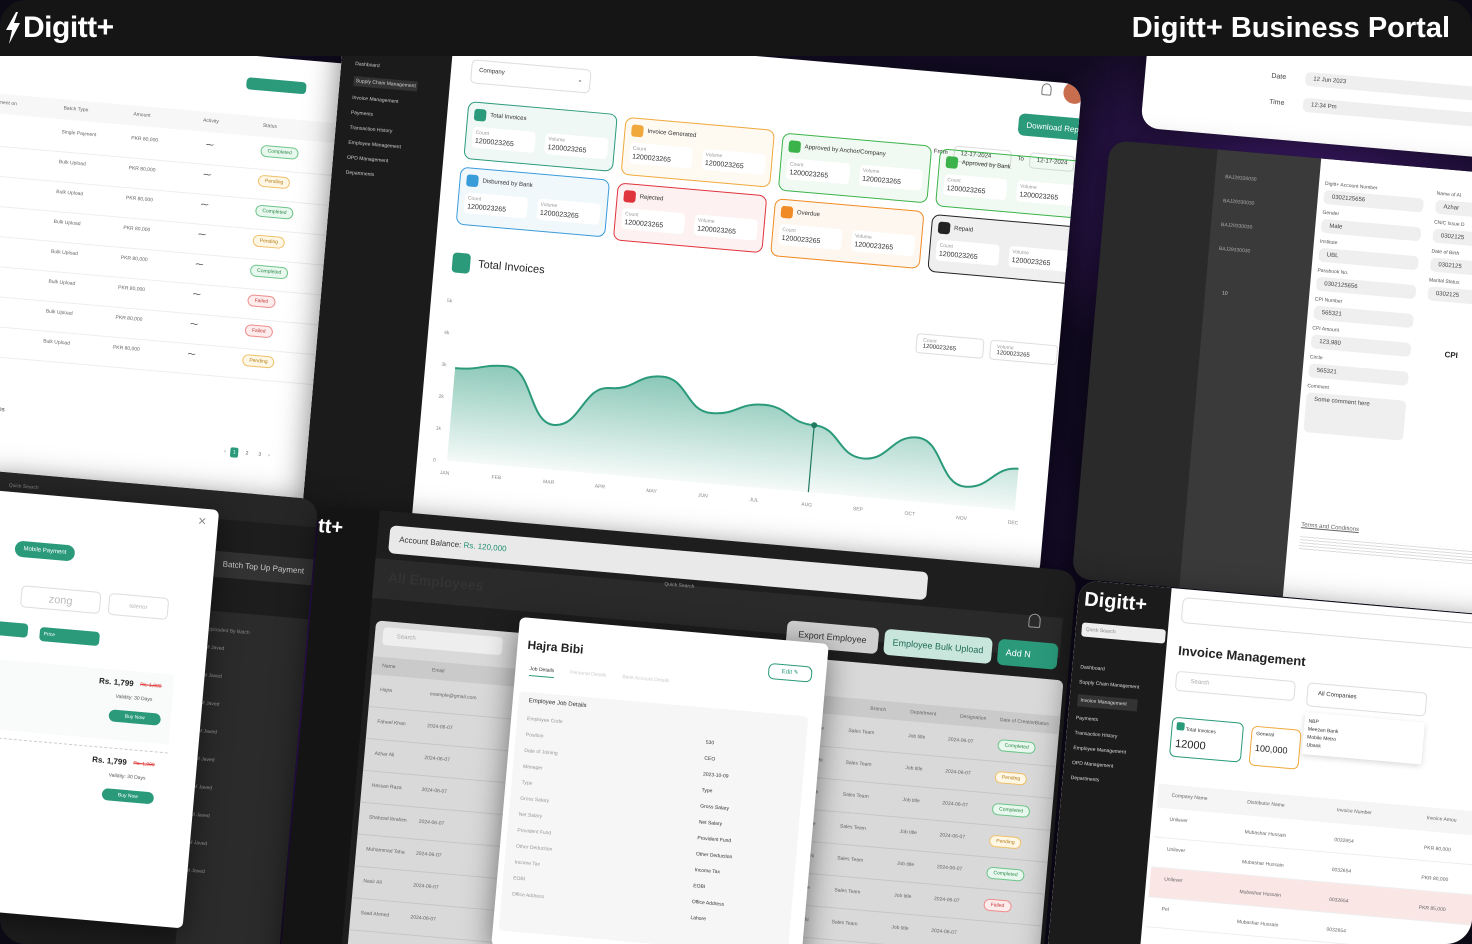 The width and height of the screenshot is (1472, 944). I want to click on detail-value: 2023-10-09, so click(715, 775).